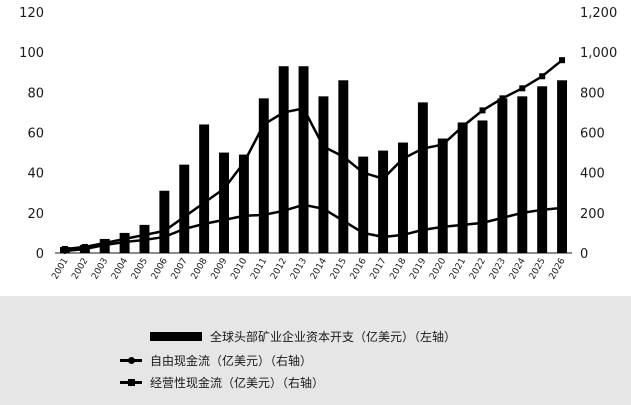 Image resolution: width=631 pixels, height=405 pixels. Describe the element at coordinates (31, 13) in the screenshot. I see `left-tick-label: 120` at that location.